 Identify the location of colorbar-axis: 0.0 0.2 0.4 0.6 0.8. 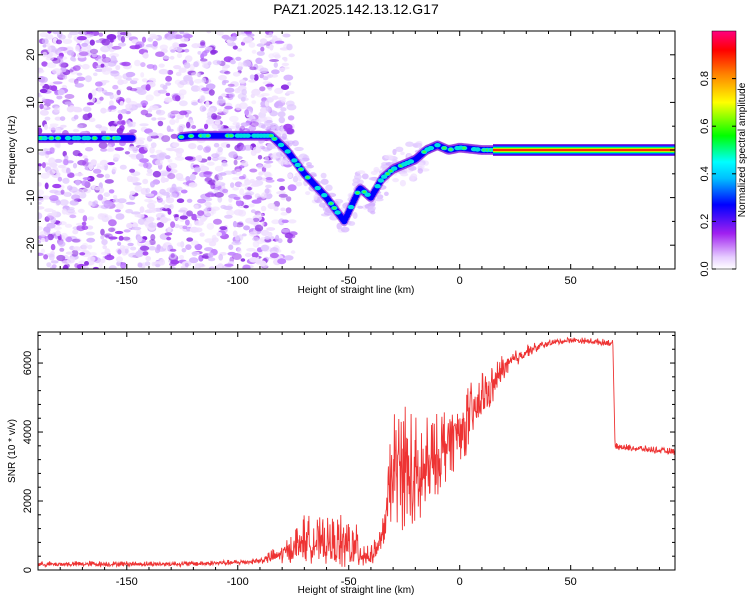
(717, 174).